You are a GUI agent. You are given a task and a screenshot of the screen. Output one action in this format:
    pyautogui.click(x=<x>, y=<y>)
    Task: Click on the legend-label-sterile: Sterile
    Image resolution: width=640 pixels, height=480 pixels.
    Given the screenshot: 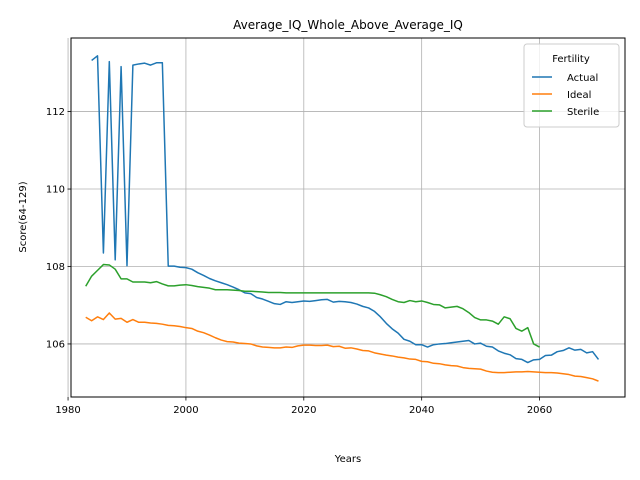 What is the action you would take?
    pyautogui.click(x=583, y=112)
    